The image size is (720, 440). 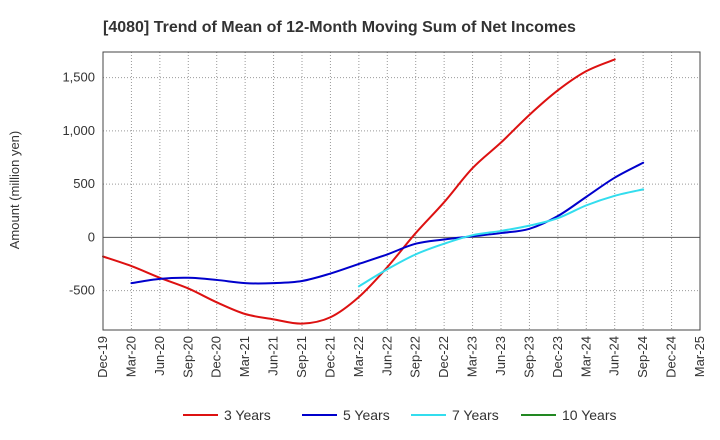 What do you see at coordinates (400, 415) in the screenshot?
I see `legend: 3 Years 5 Years 7 Years 10 Years` at bounding box center [400, 415].